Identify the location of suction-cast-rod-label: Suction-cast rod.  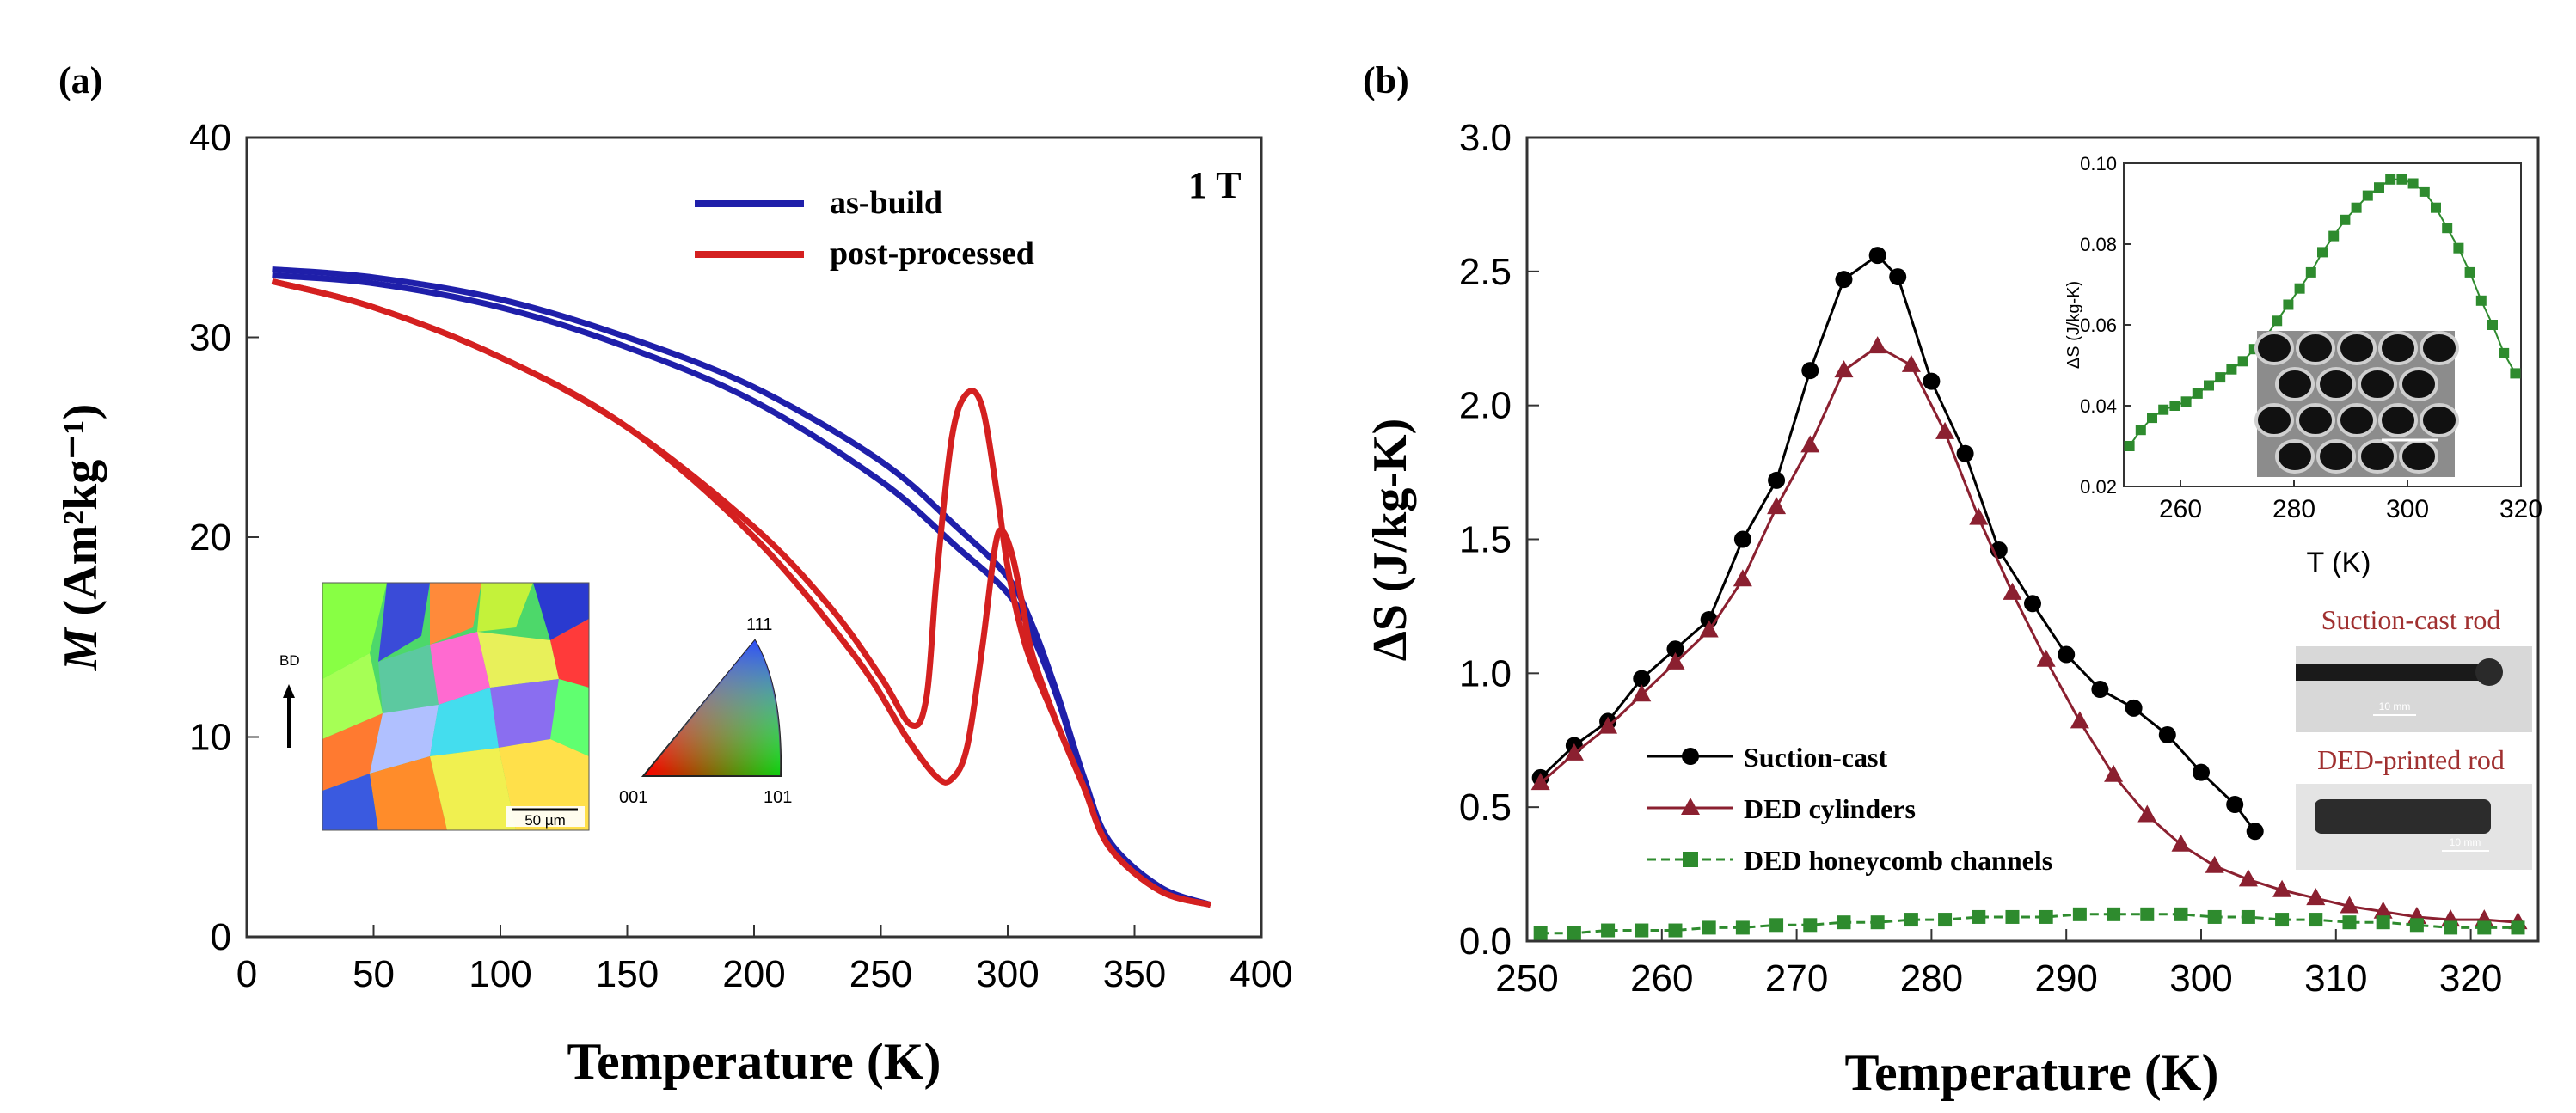
(2411, 619).